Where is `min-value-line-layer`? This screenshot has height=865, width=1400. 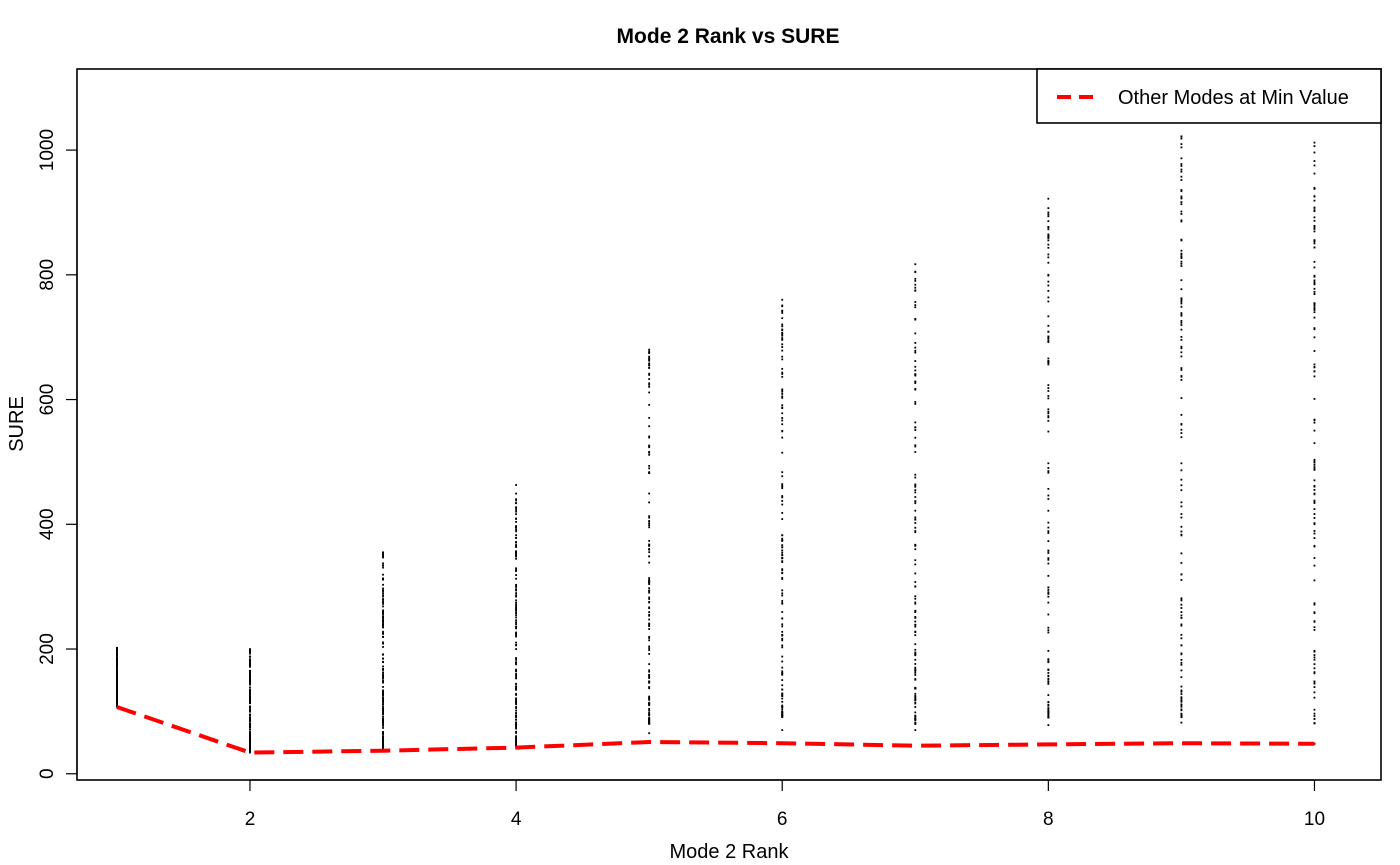 min-value-line-layer is located at coordinates (715, 730).